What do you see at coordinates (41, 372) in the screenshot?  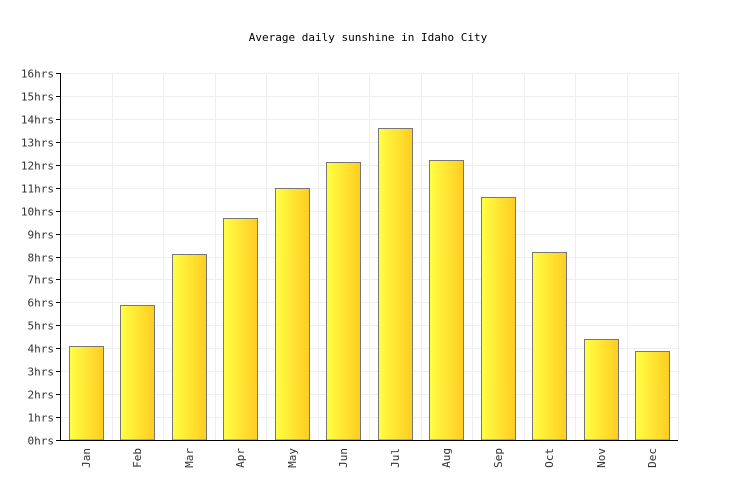 I see `y-tick-label: 3hrs` at bounding box center [41, 372].